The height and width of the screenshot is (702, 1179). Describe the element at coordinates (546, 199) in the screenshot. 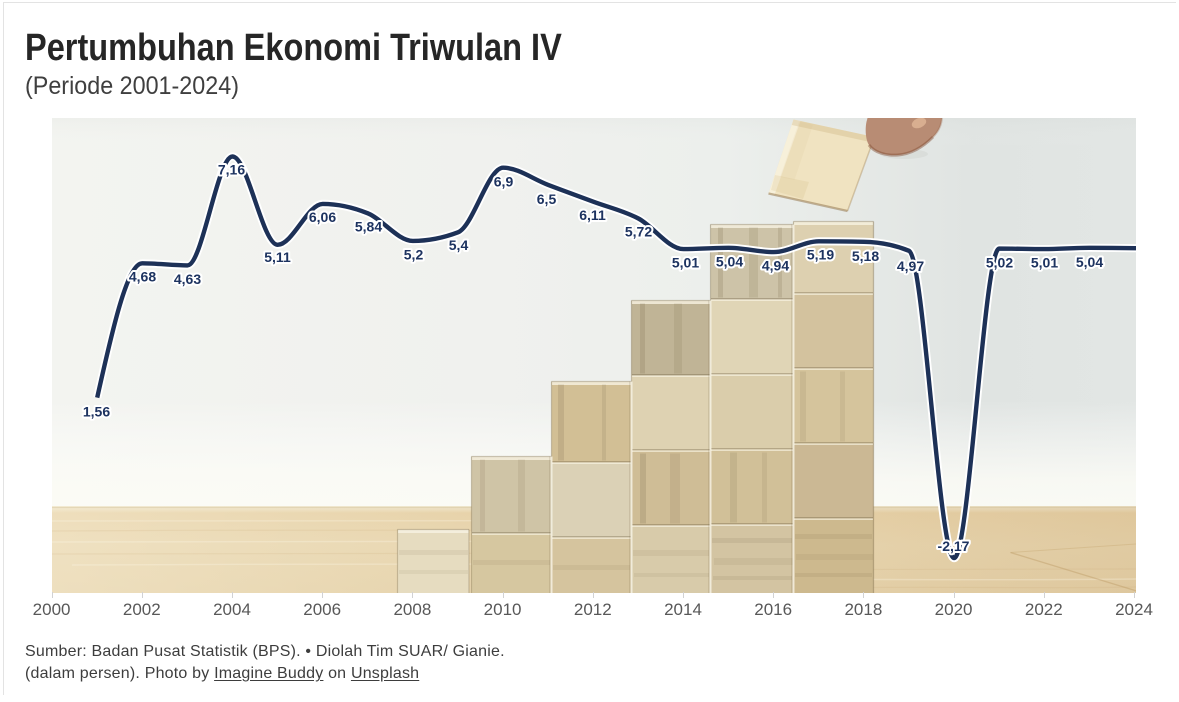

I see `svg-text: 6,5` at that location.